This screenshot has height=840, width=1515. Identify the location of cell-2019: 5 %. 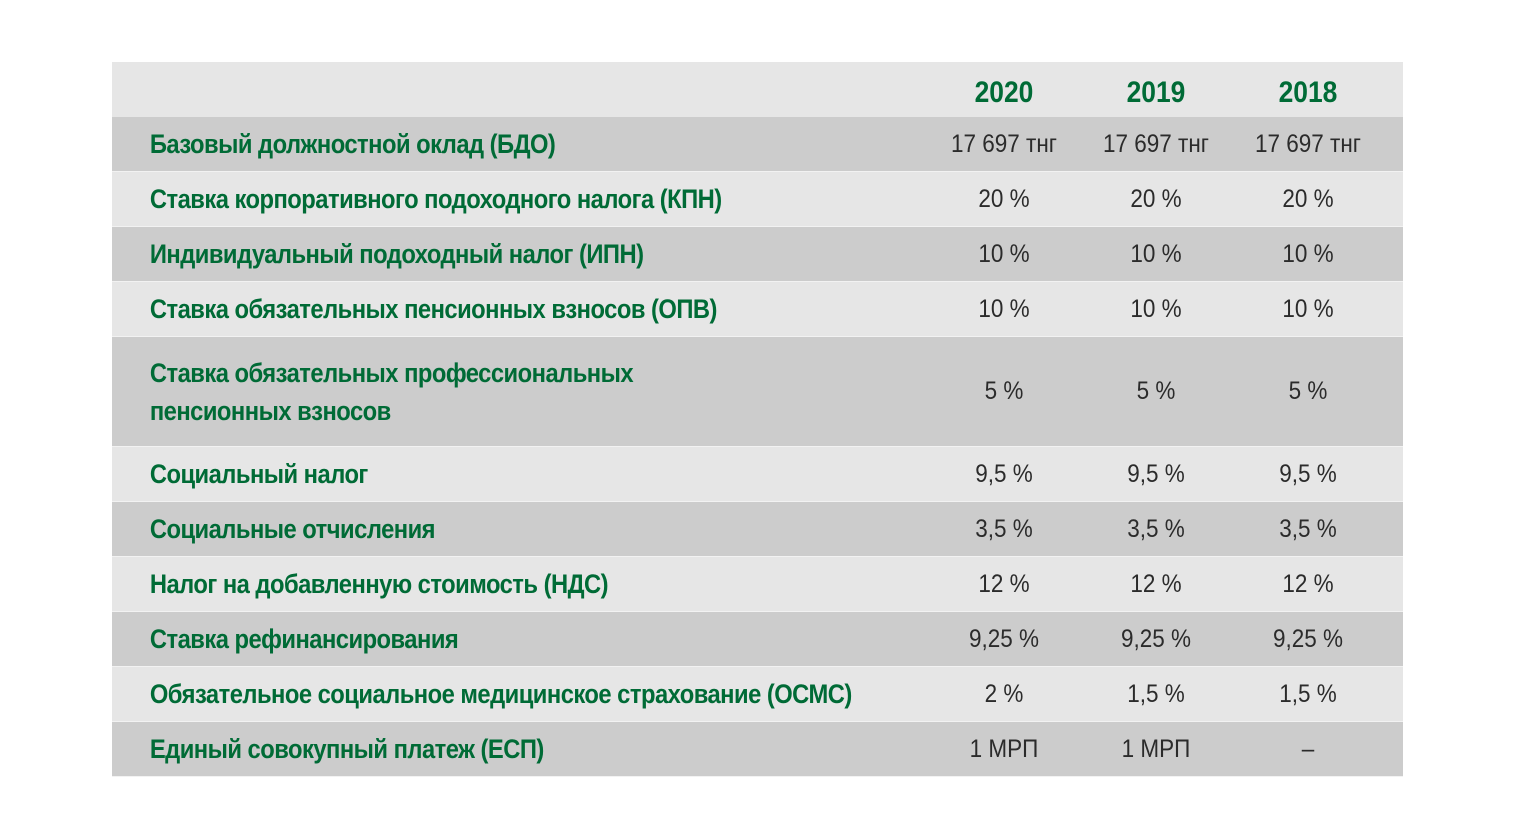
(1156, 391).